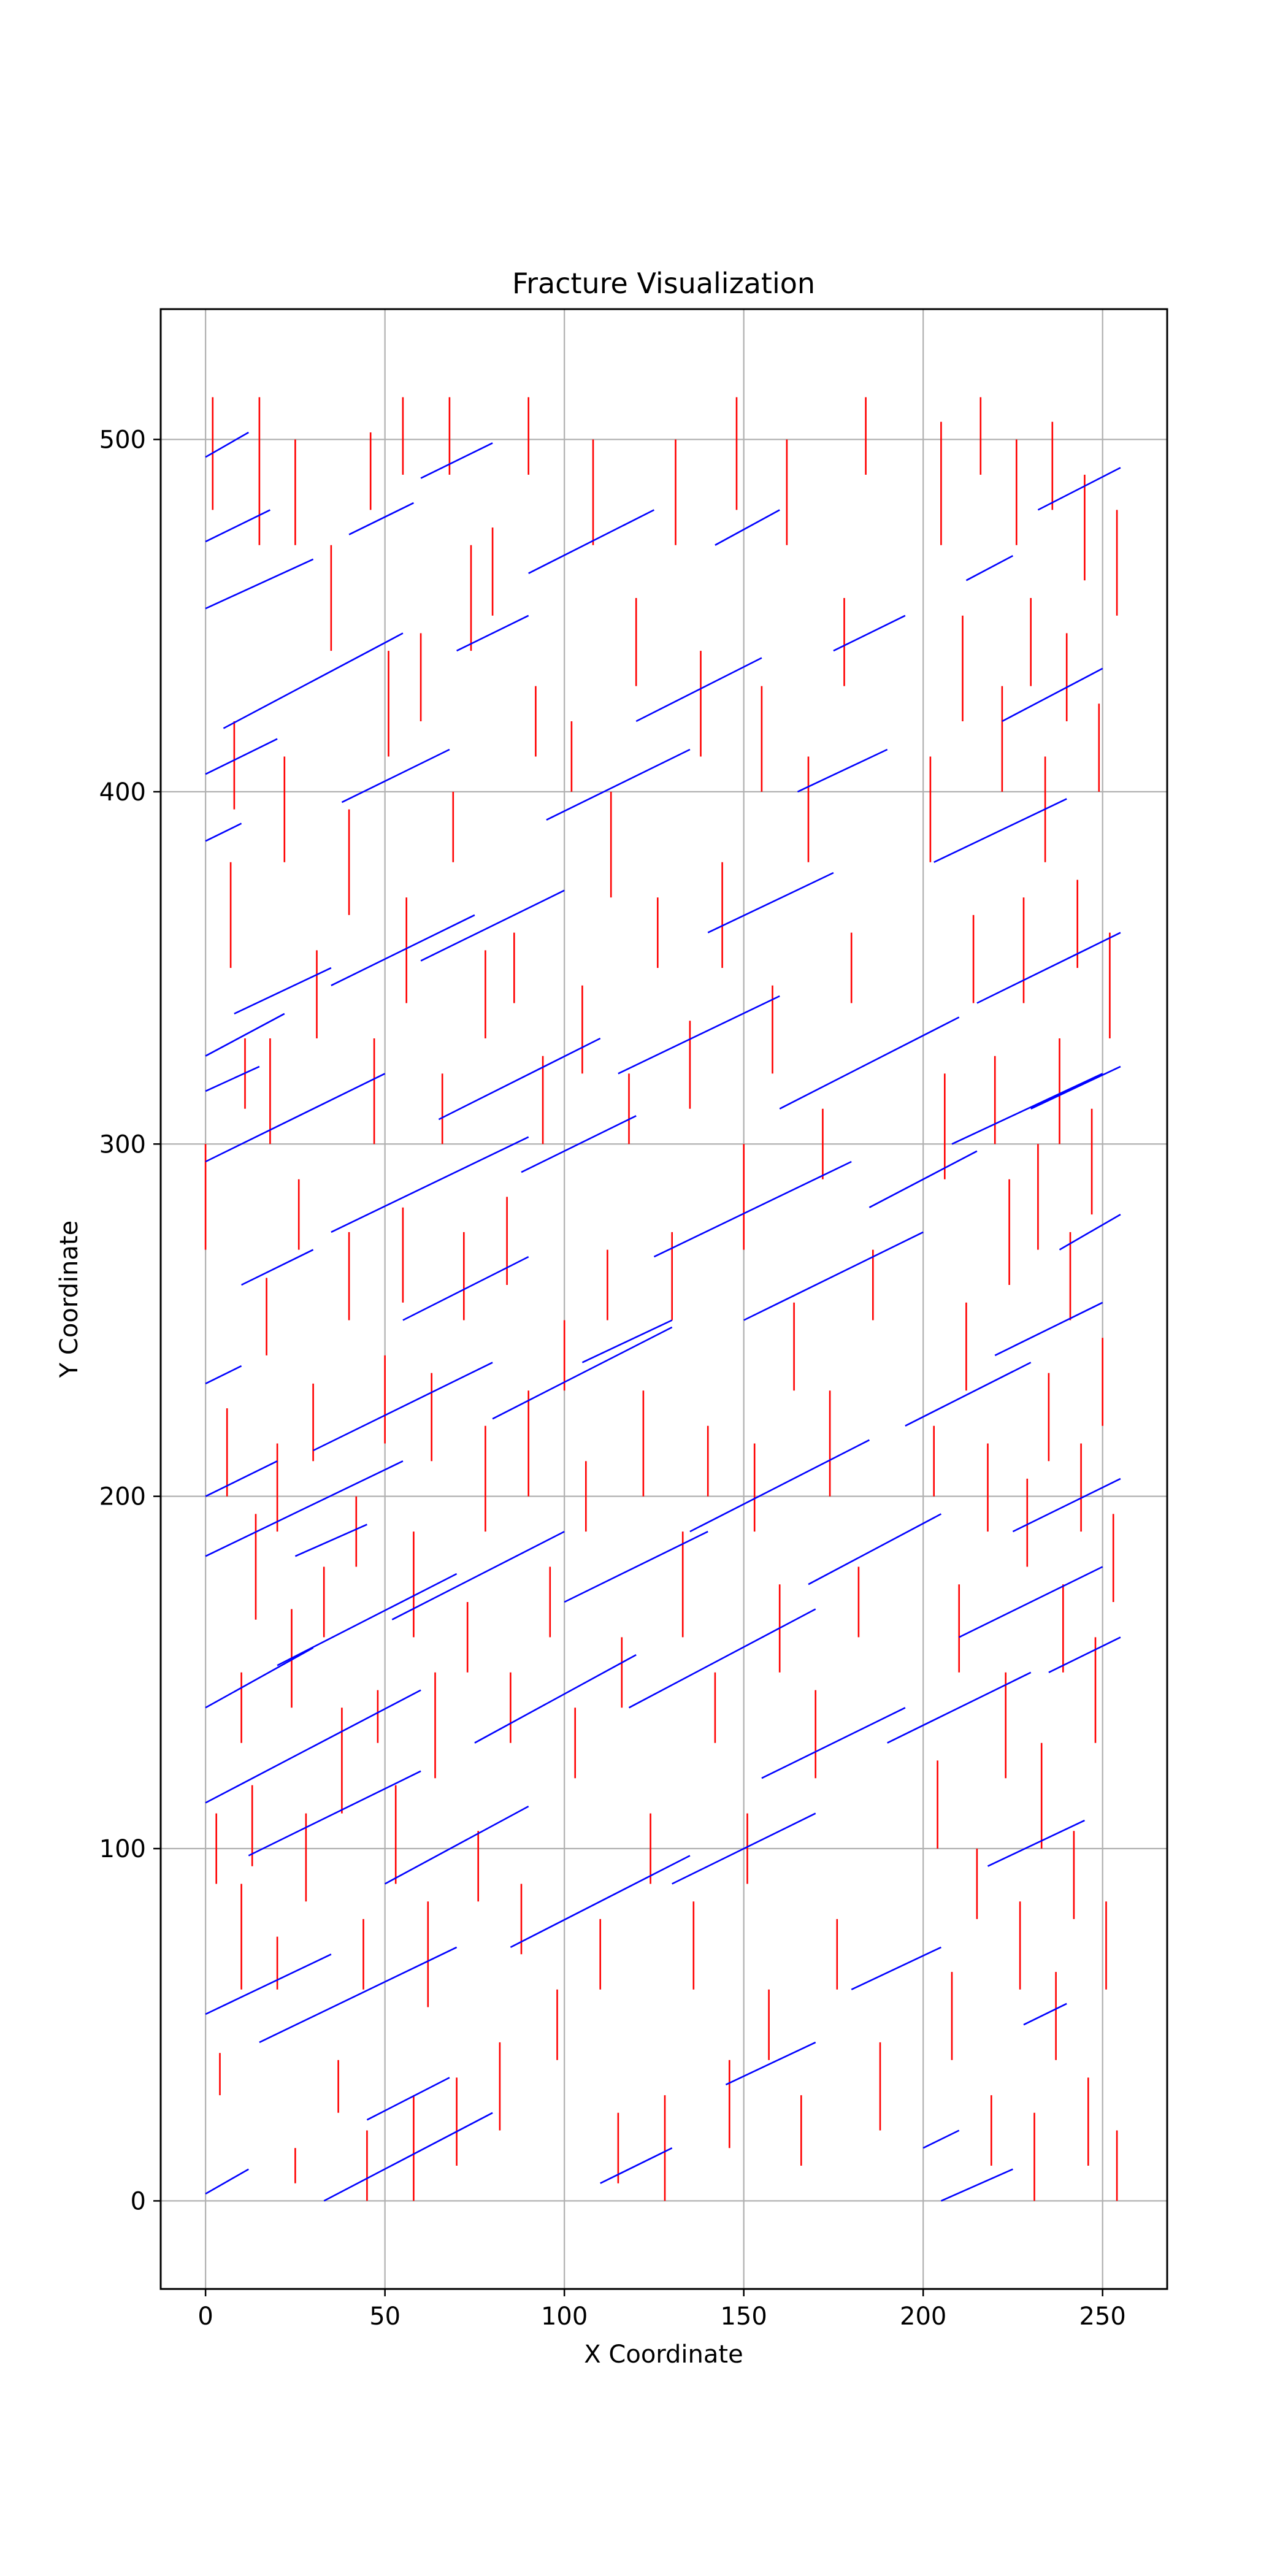 This screenshot has height=2576, width=1288. What do you see at coordinates (205, 2316) in the screenshot?
I see `x-tick-label: 0` at bounding box center [205, 2316].